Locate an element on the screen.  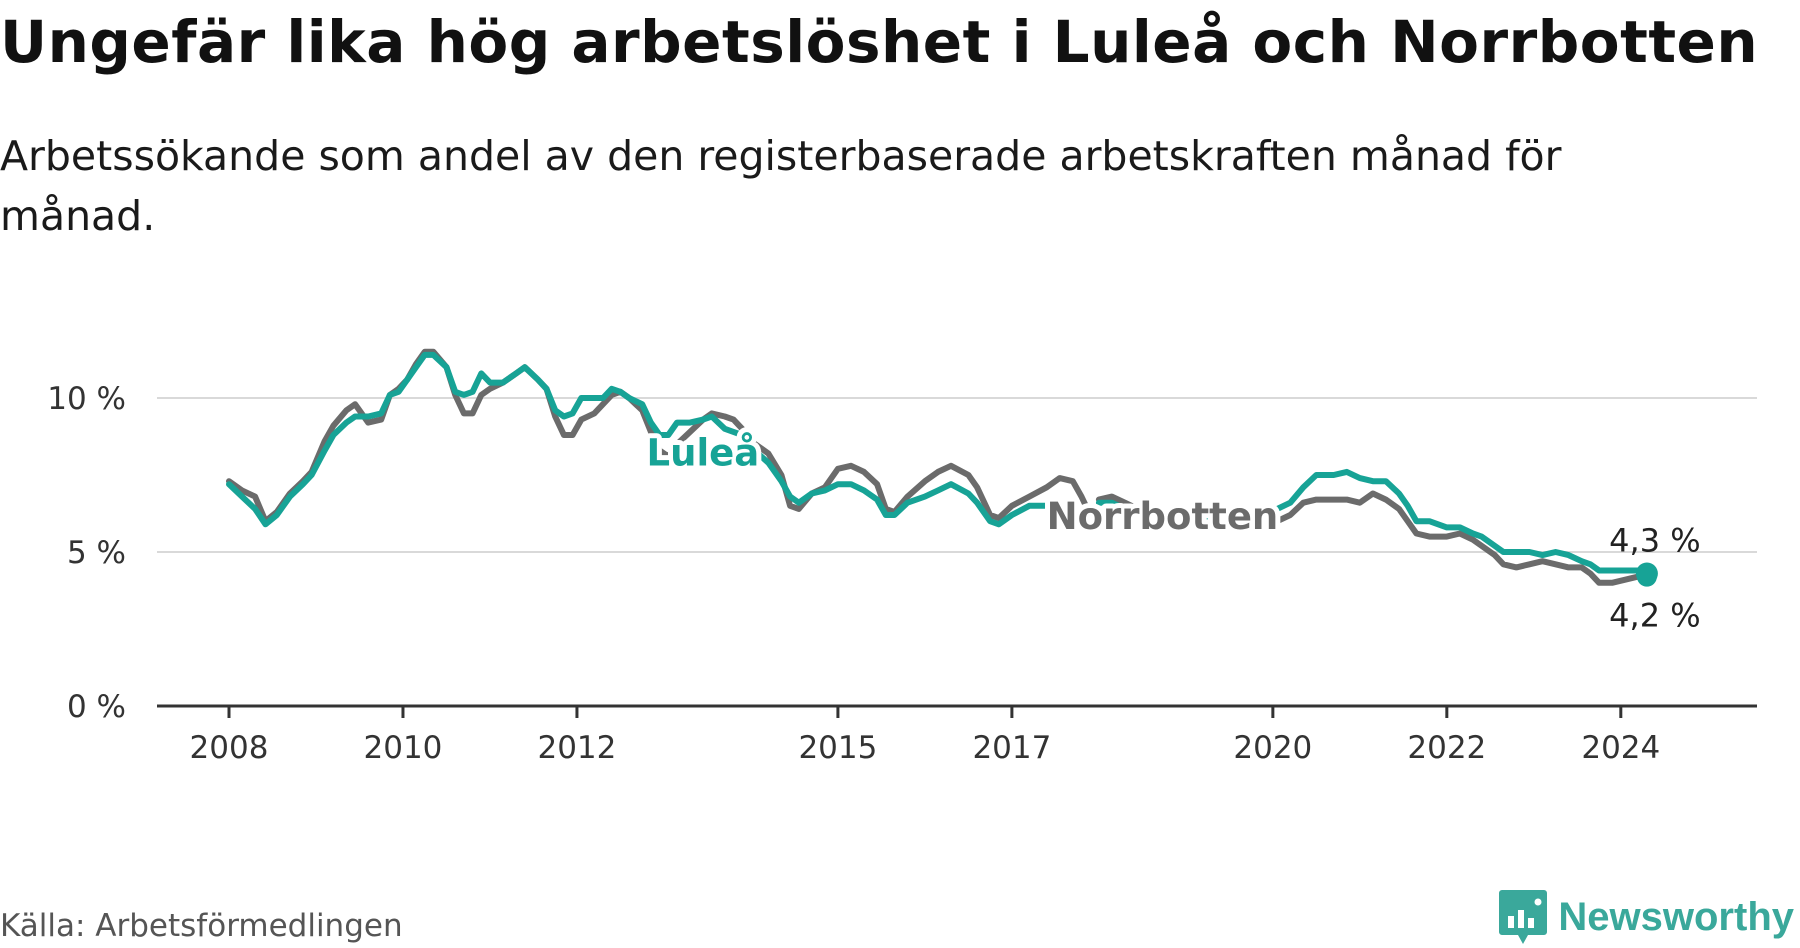
x-tick-label: 2008 is located at coordinates (229, 748).